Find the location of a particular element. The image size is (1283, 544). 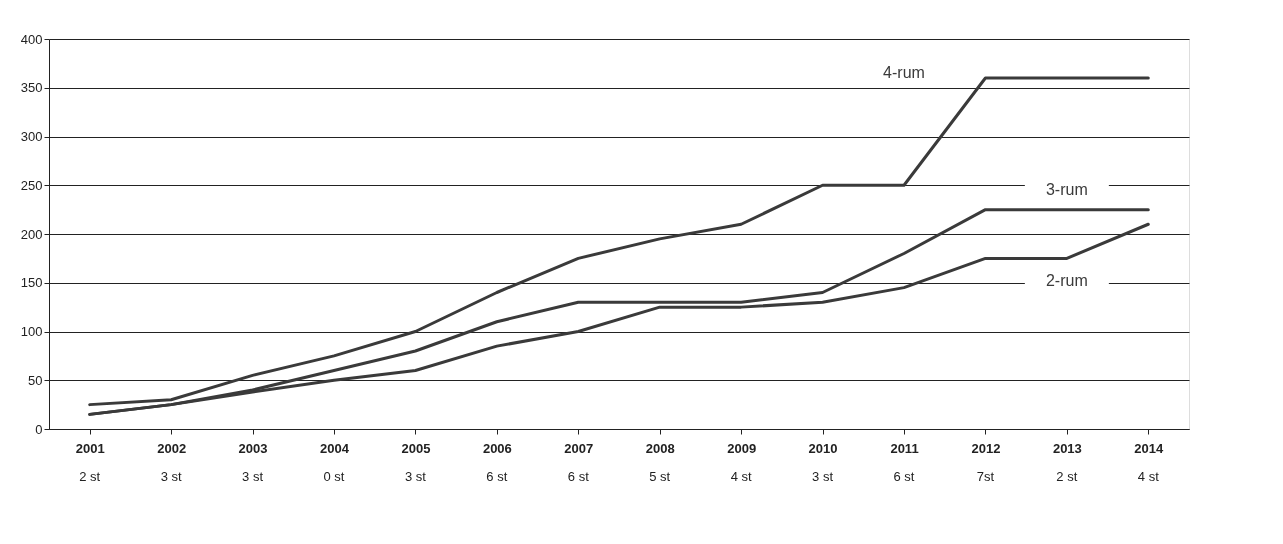

x-tick-label: 2012 is located at coordinates (986, 448).